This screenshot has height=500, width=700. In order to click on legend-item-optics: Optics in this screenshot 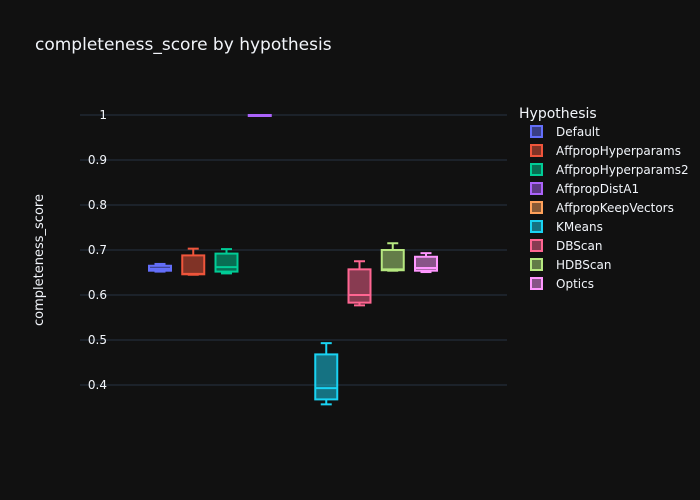, I will do `click(562, 284)`.